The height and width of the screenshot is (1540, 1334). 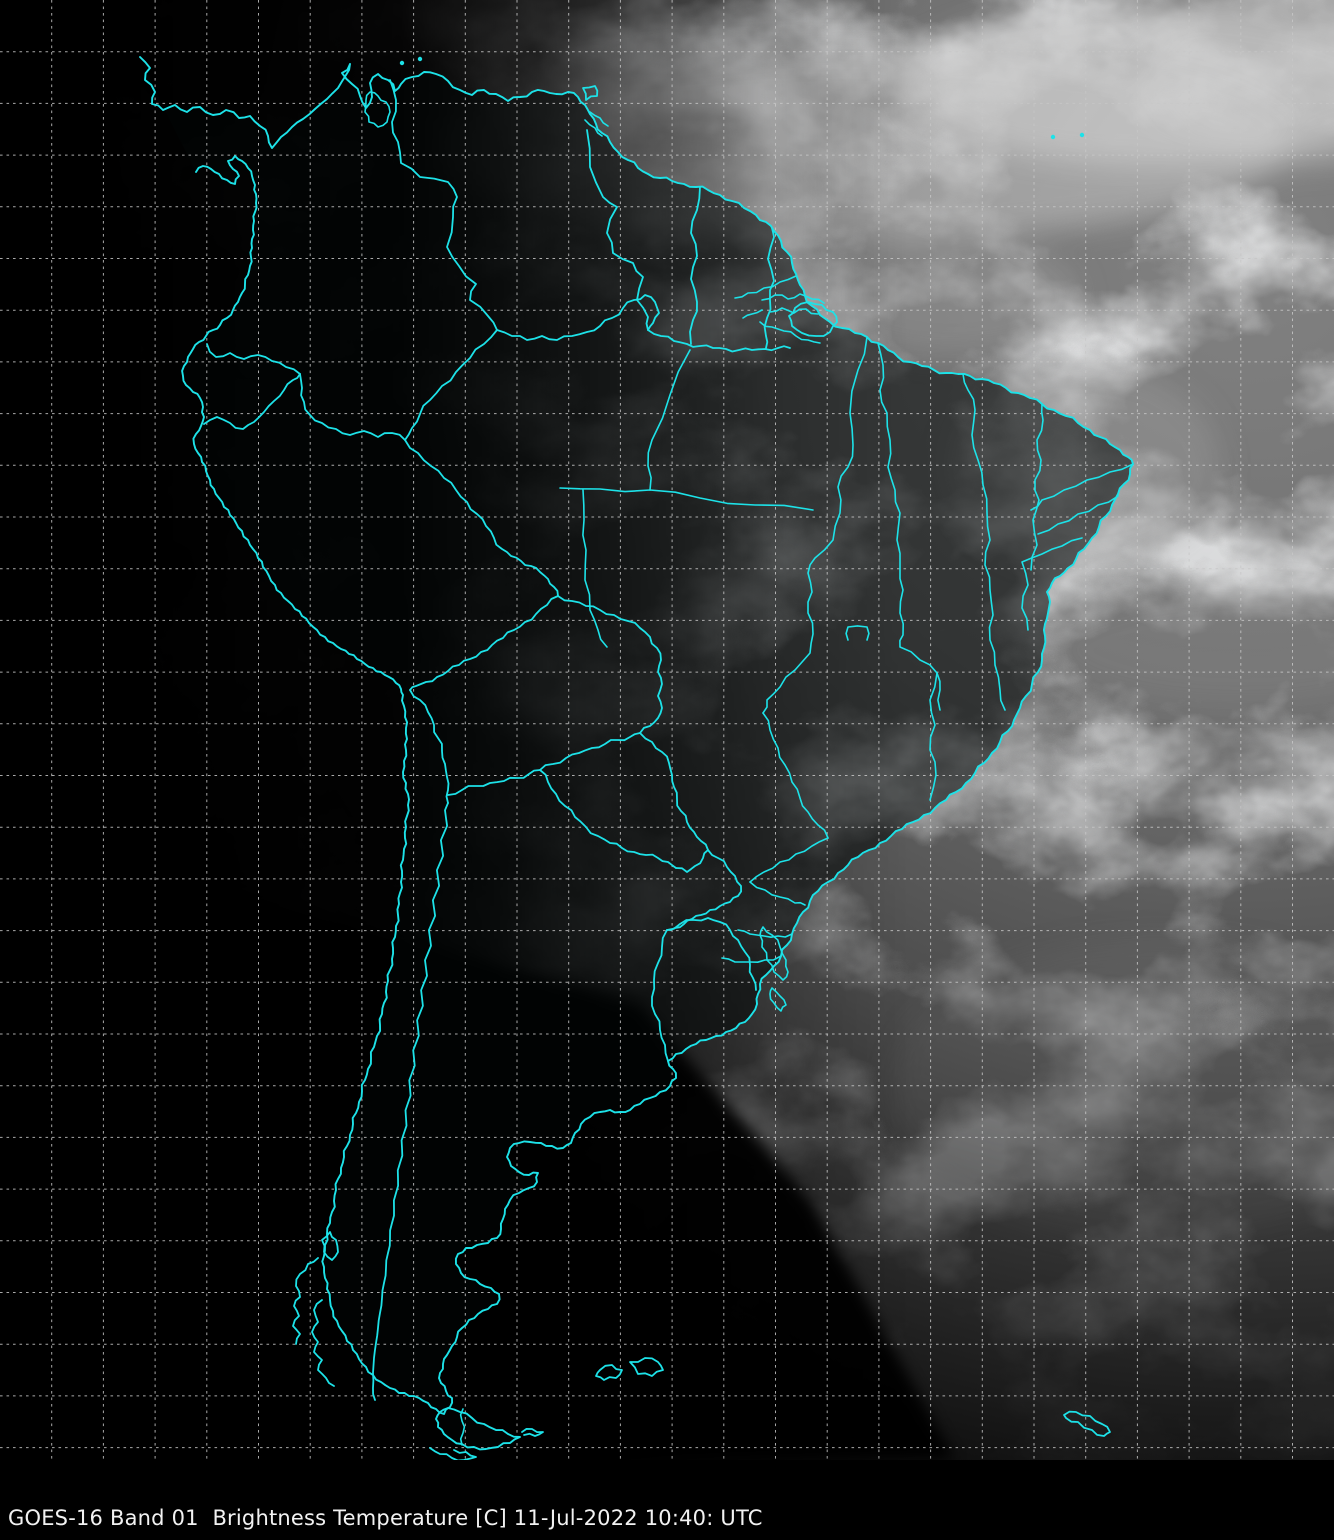 What do you see at coordinates (253, 359) in the screenshot?
I see `border-colombia-ecuador` at bounding box center [253, 359].